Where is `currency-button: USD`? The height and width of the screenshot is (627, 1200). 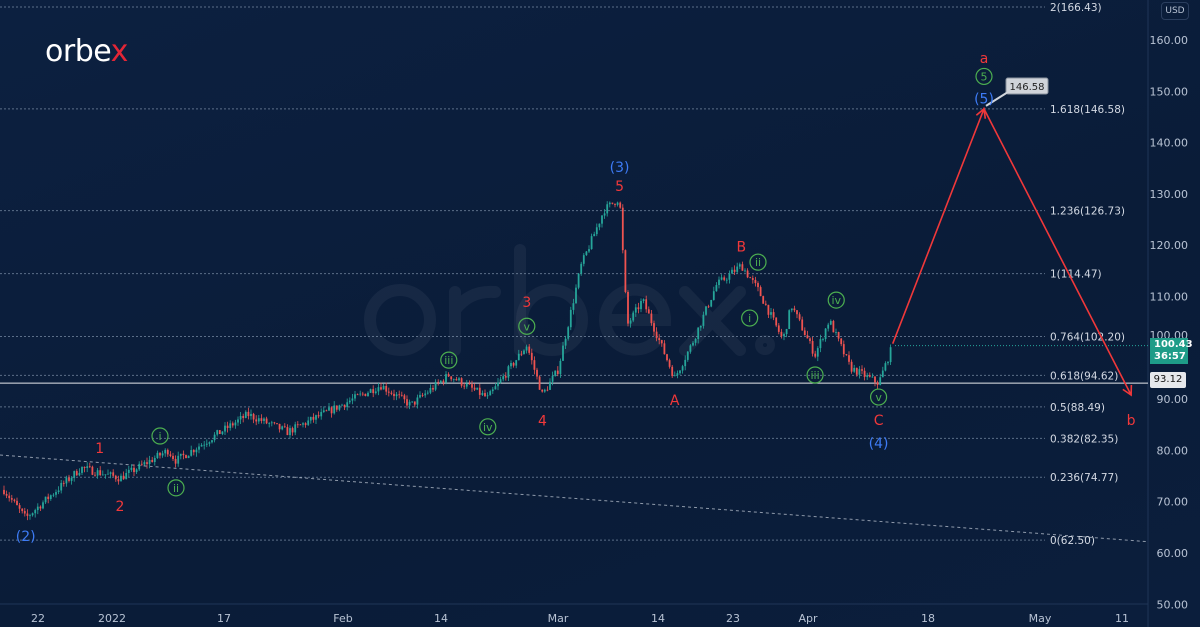 currency-button: USD is located at coordinates (1175, 11).